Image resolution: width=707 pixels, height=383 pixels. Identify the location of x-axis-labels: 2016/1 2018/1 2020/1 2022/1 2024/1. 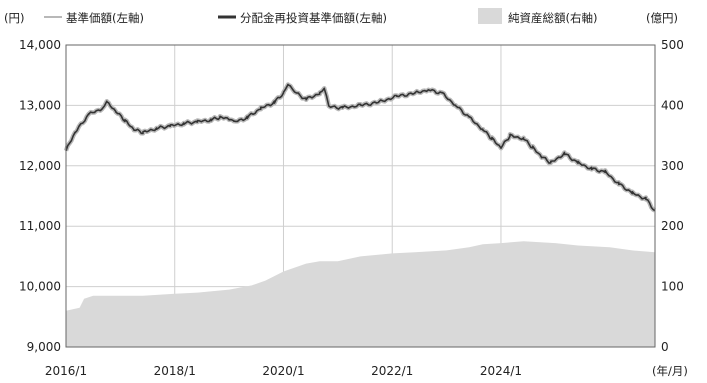
(283, 371).